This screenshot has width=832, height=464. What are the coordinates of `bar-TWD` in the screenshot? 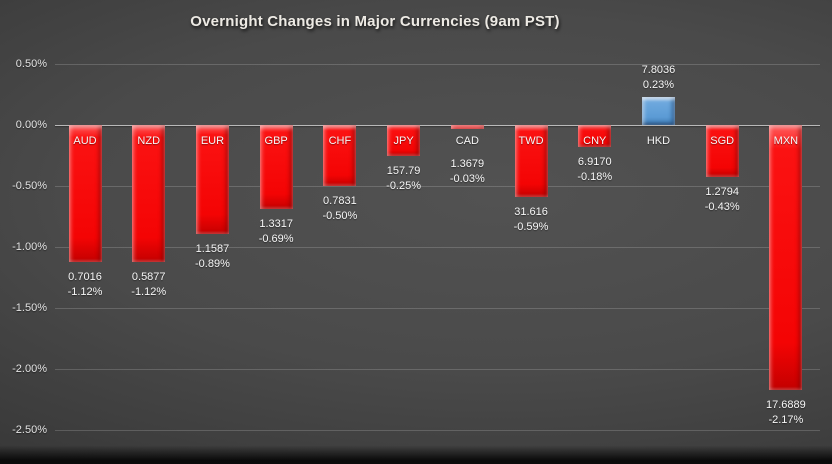 It's located at (531, 161).